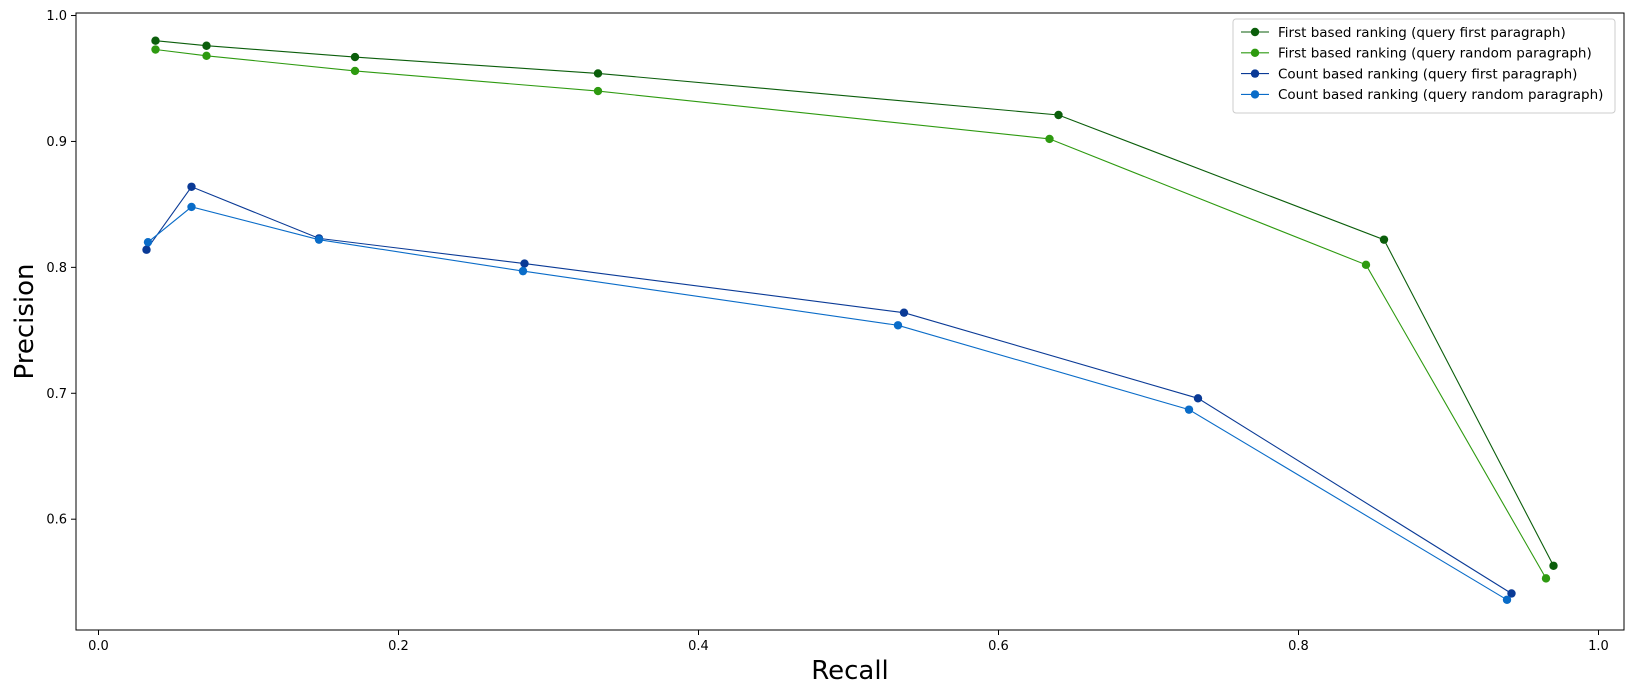 The height and width of the screenshot is (696, 1635). I want to click on legend-box, so click(1424, 66).